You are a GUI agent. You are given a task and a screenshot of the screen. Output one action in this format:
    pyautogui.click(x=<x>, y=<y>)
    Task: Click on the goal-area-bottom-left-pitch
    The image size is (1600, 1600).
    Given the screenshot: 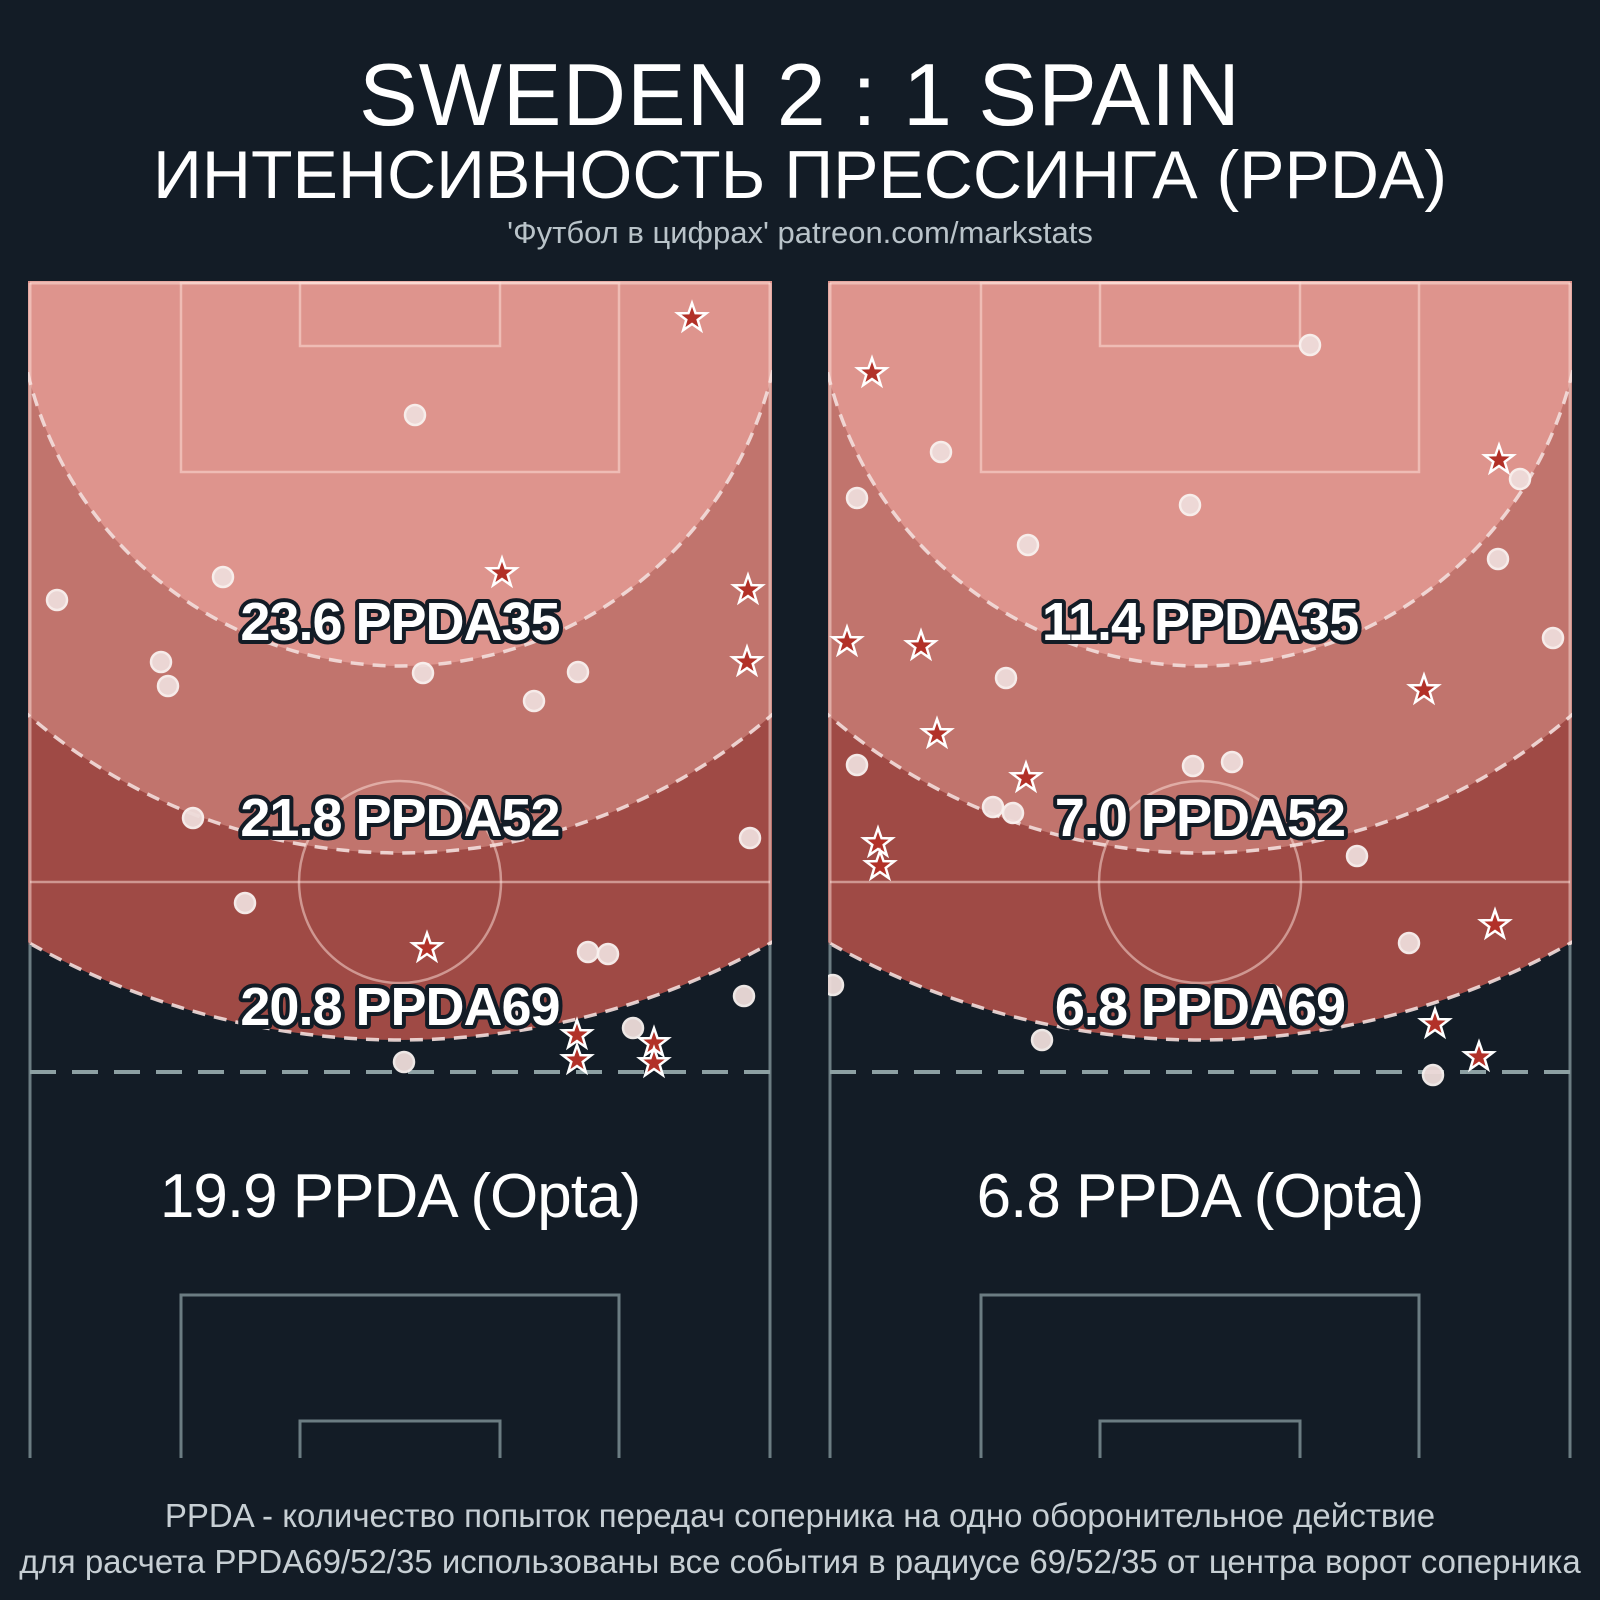 What is the action you would take?
    pyautogui.click(x=400, y=1438)
    